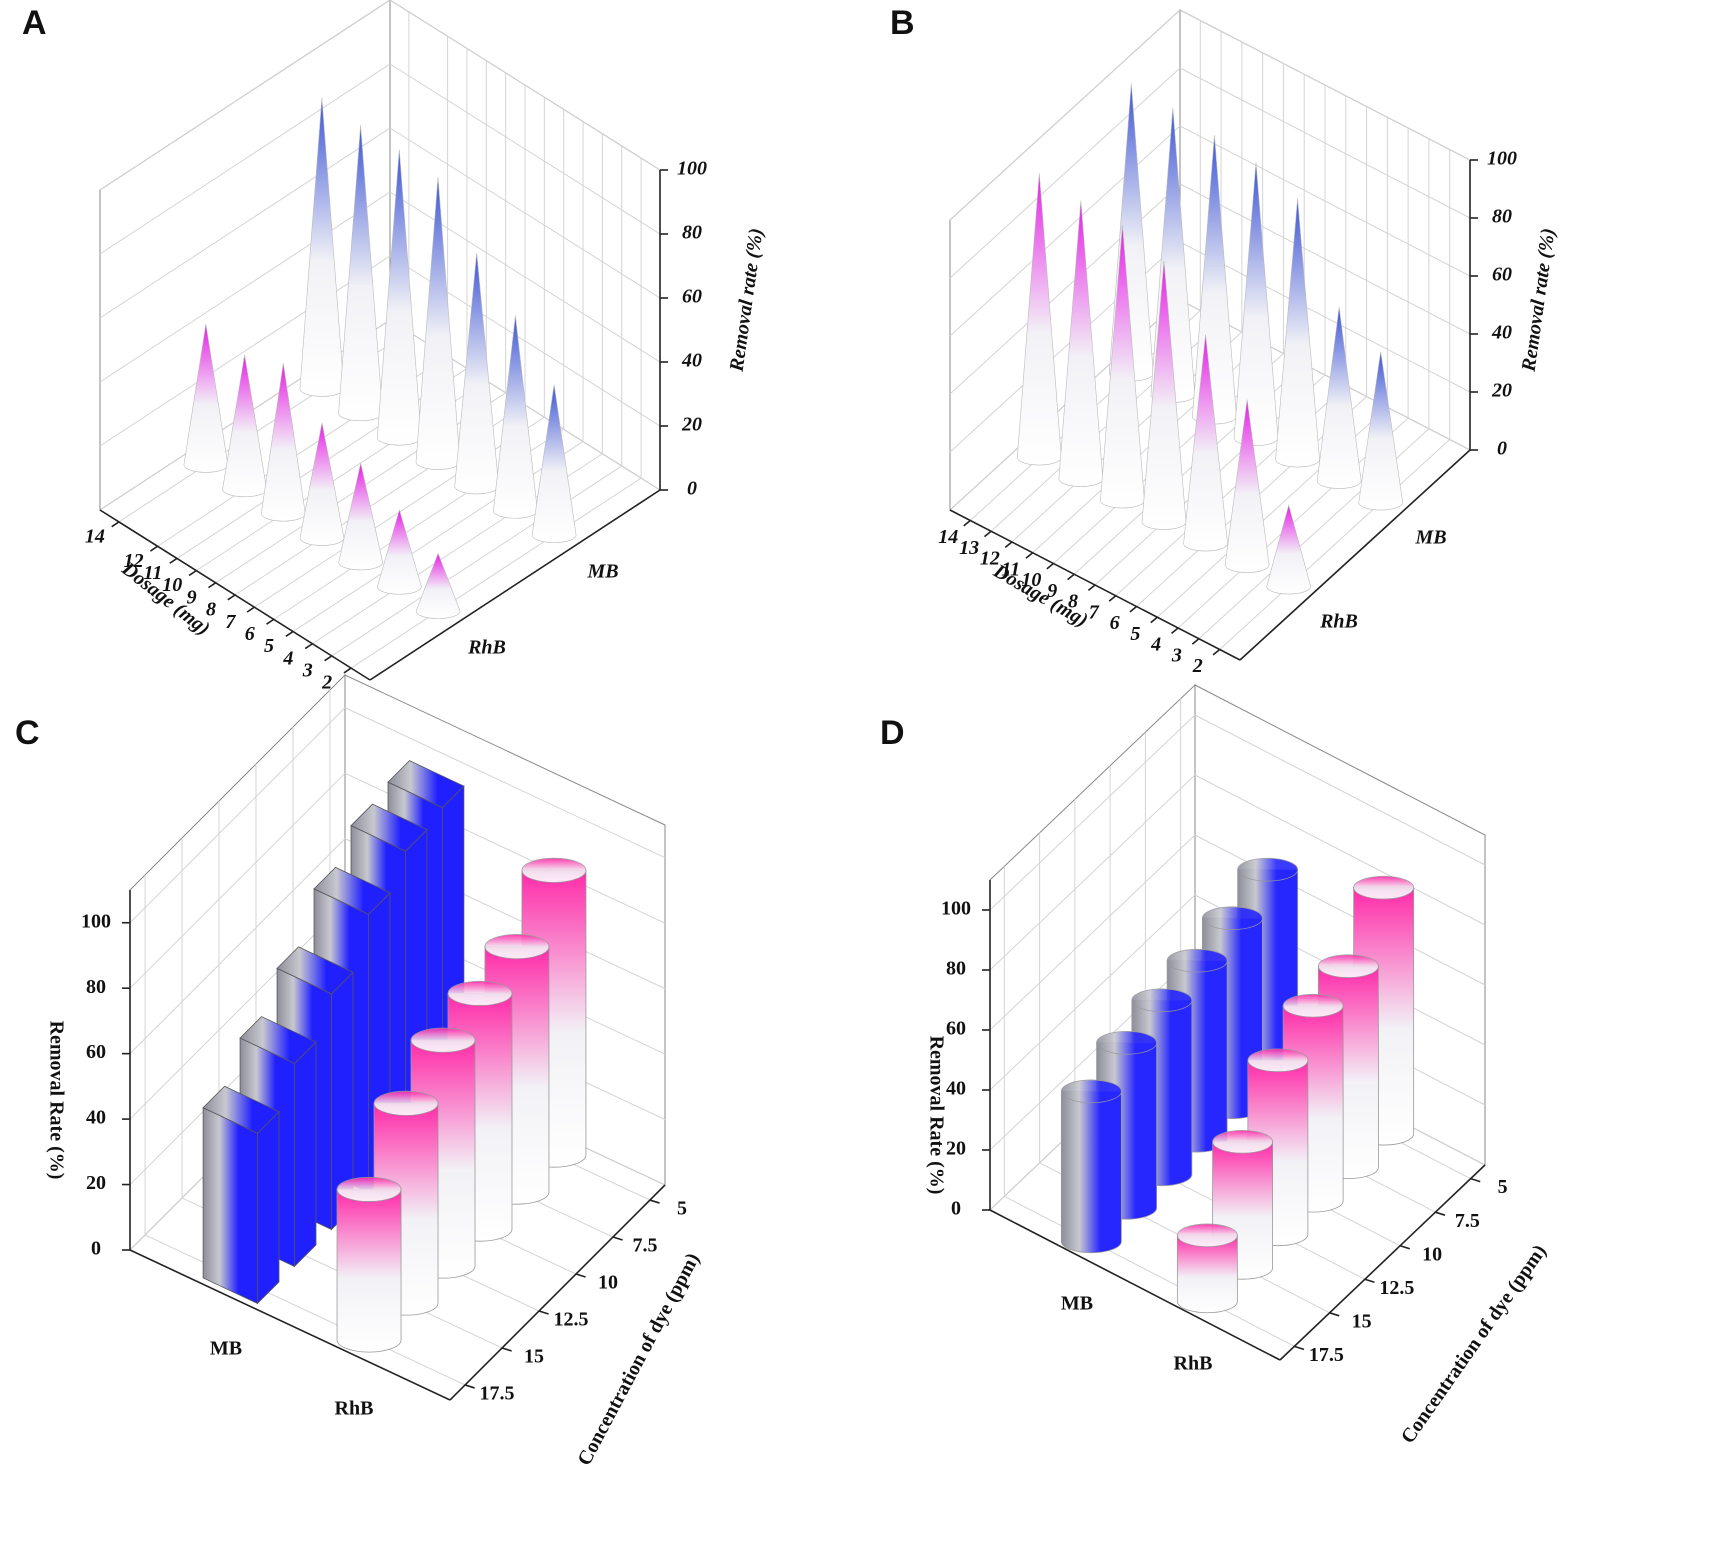 The image size is (1712, 1567). Describe the element at coordinates (692, 489) in the screenshot. I see `y-tick-label: 0` at that location.